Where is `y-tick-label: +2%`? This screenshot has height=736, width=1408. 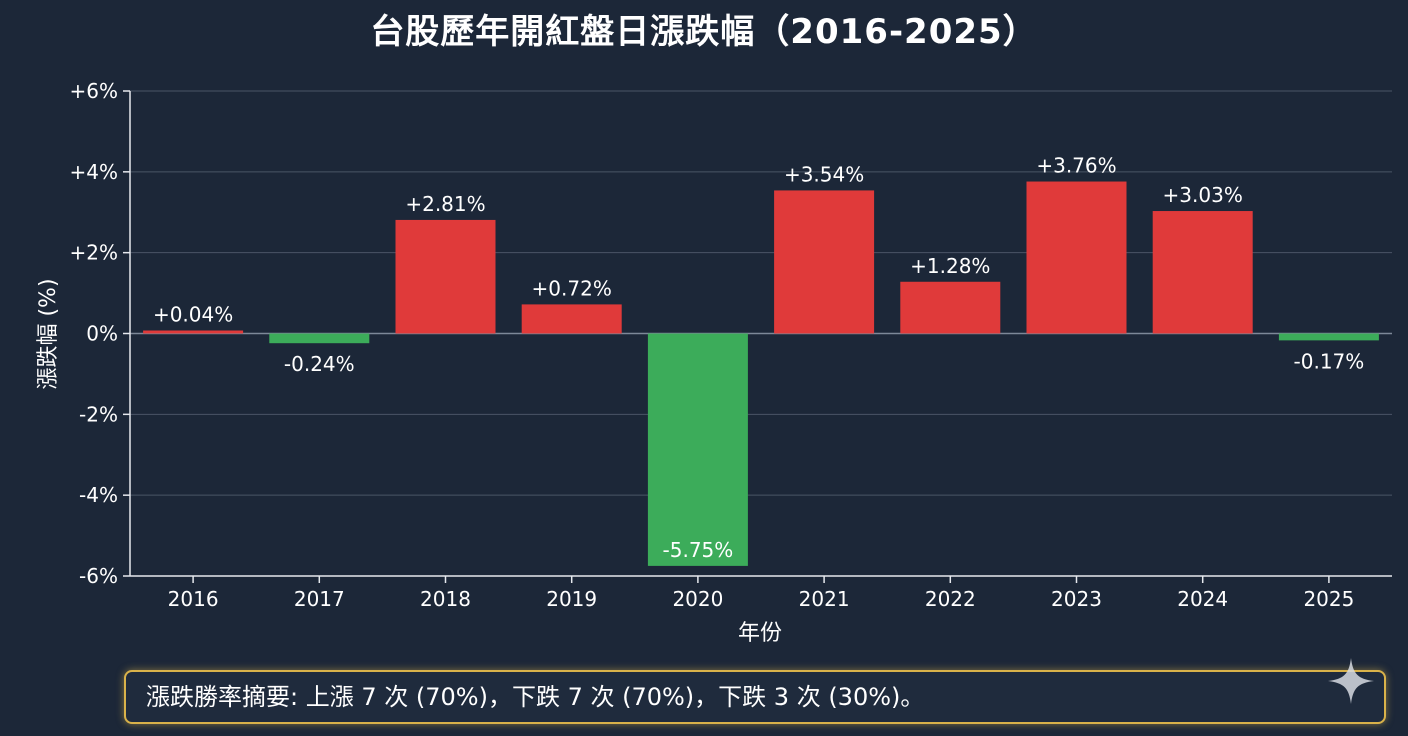 y-tick-label: +2% is located at coordinates (94, 253).